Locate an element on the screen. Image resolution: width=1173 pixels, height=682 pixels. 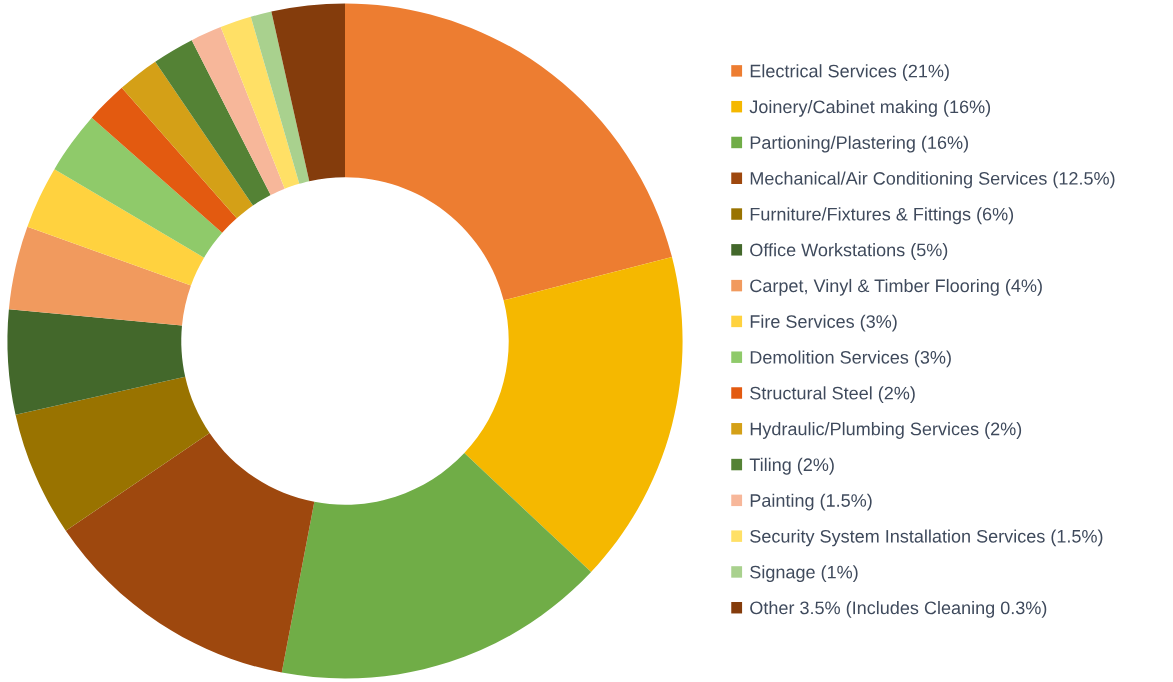
legend-label: Other 3.5% (Includes Cleaning 0.3%) is located at coordinates (898, 609).